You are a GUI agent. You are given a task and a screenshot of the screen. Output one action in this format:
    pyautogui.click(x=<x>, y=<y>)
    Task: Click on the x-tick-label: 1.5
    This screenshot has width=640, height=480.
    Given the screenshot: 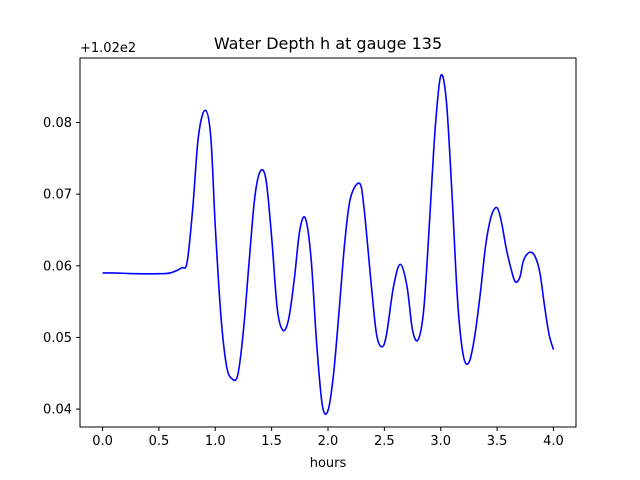 What is the action you would take?
    pyautogui.click(x=271, y=441)
    